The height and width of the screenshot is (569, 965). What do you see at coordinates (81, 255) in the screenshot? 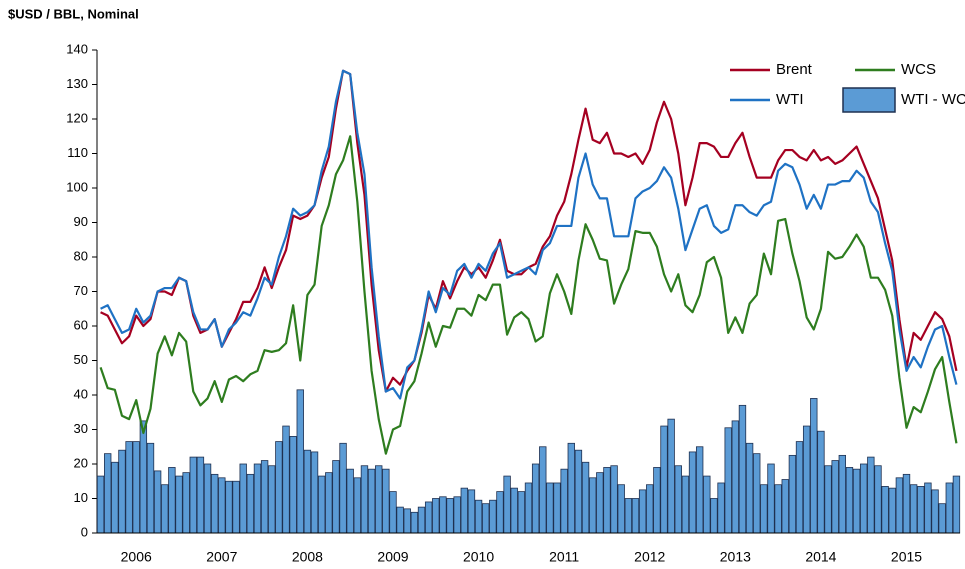
I see `y-tick-label: 80` at bounding box center [81, 255].